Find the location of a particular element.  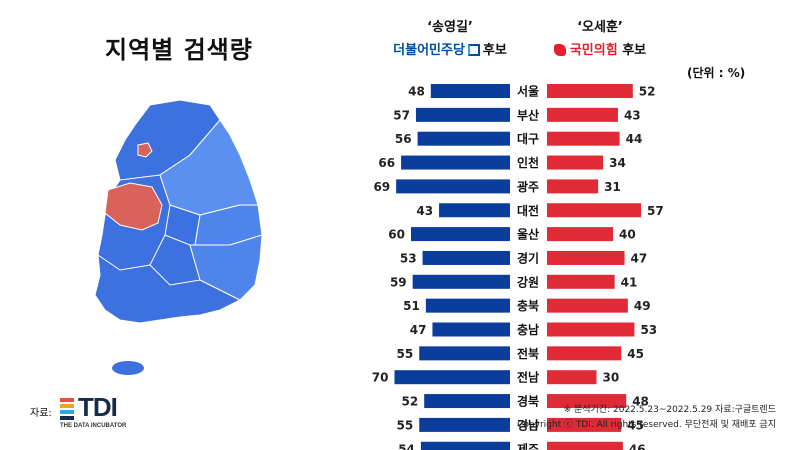

category-label: 서울 is located at coordinates (528, 91).